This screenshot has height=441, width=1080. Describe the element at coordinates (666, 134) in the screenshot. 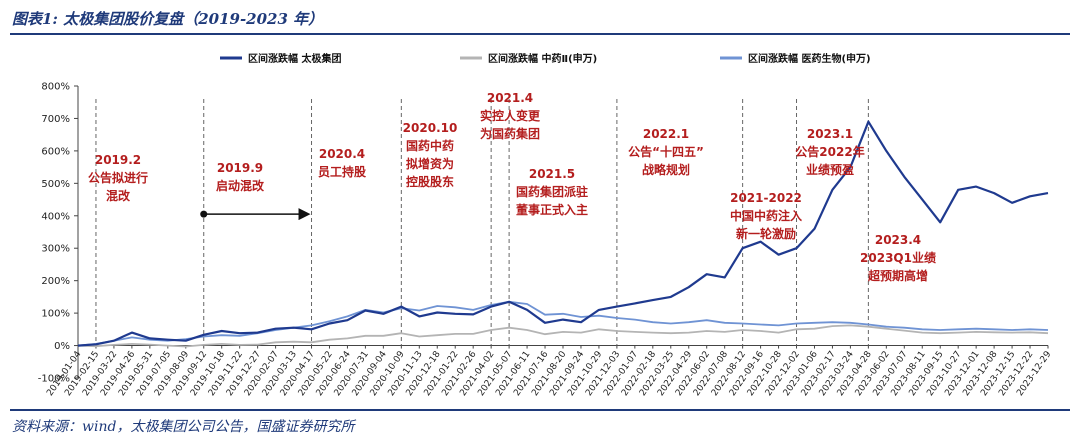

I see `annotation-text: 2022.1` at that location.